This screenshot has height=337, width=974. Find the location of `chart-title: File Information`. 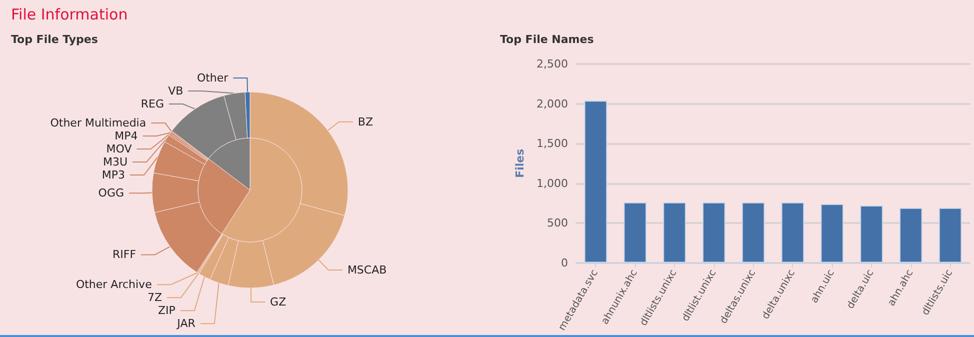

chart-title: File Information is located at coordinates (69, 15).